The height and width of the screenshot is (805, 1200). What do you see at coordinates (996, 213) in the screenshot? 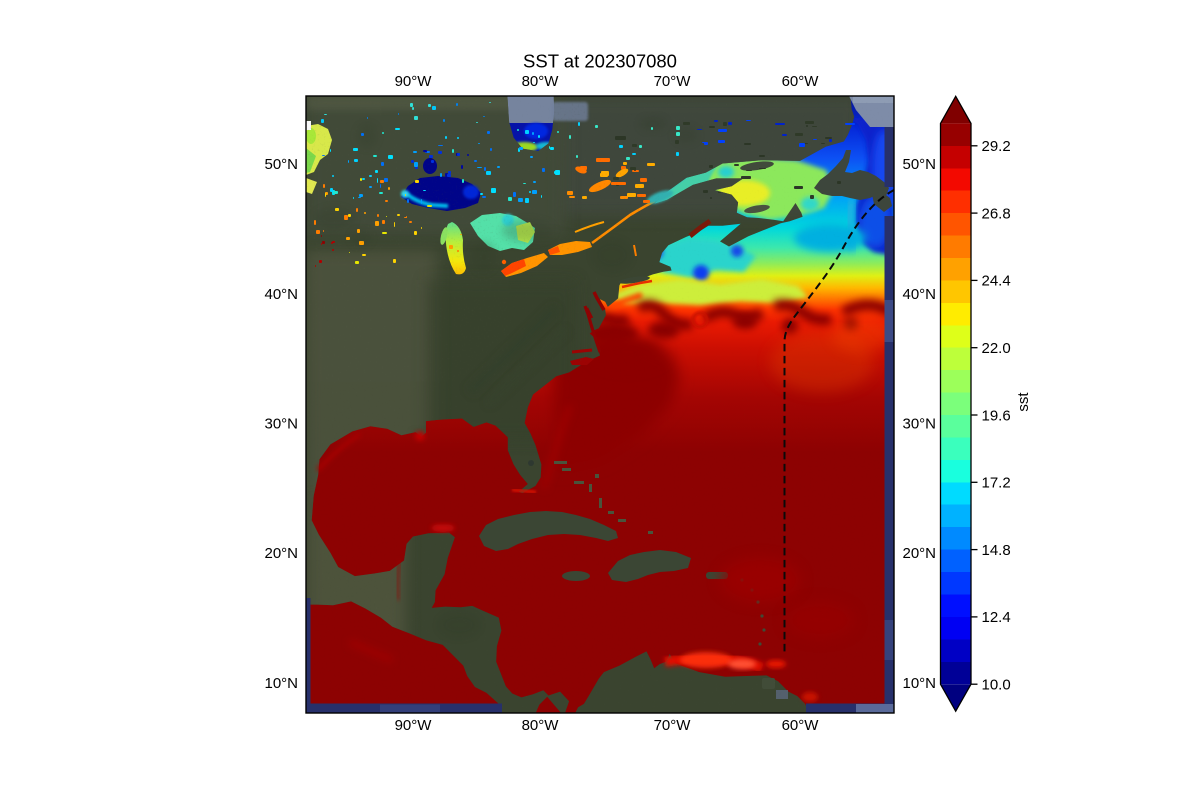
I see `svg-text: 26.8` at bounding box center [996, 213].